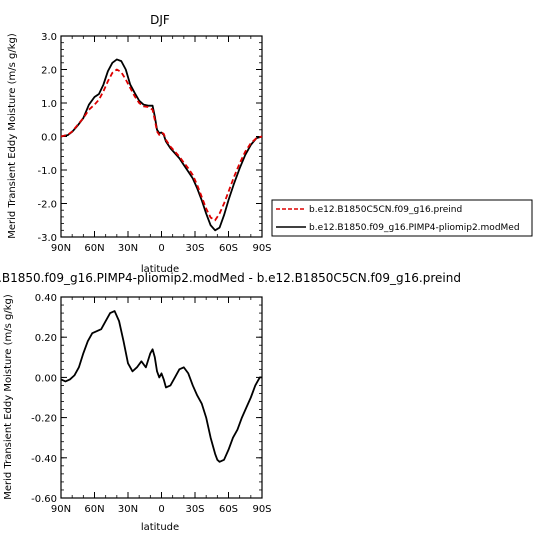  Describe the element at coordinates (44, 459) in the screenshot. I see `bottom-y-tick-label: -0.40` at that location.